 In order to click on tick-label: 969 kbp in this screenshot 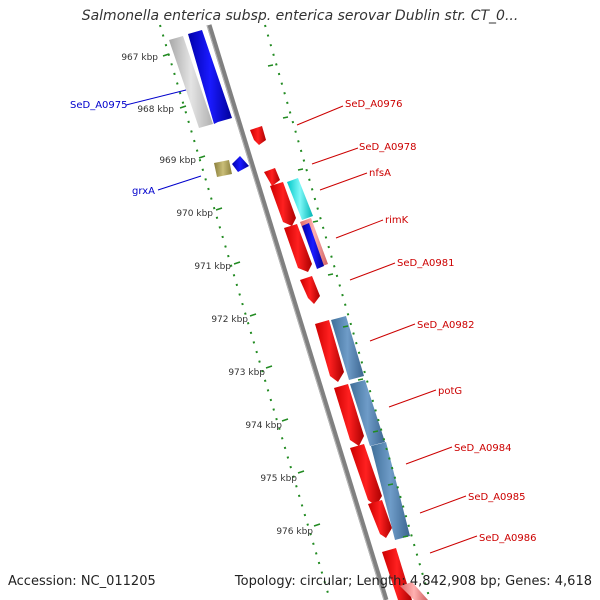, I will do `click(177, 161)`.